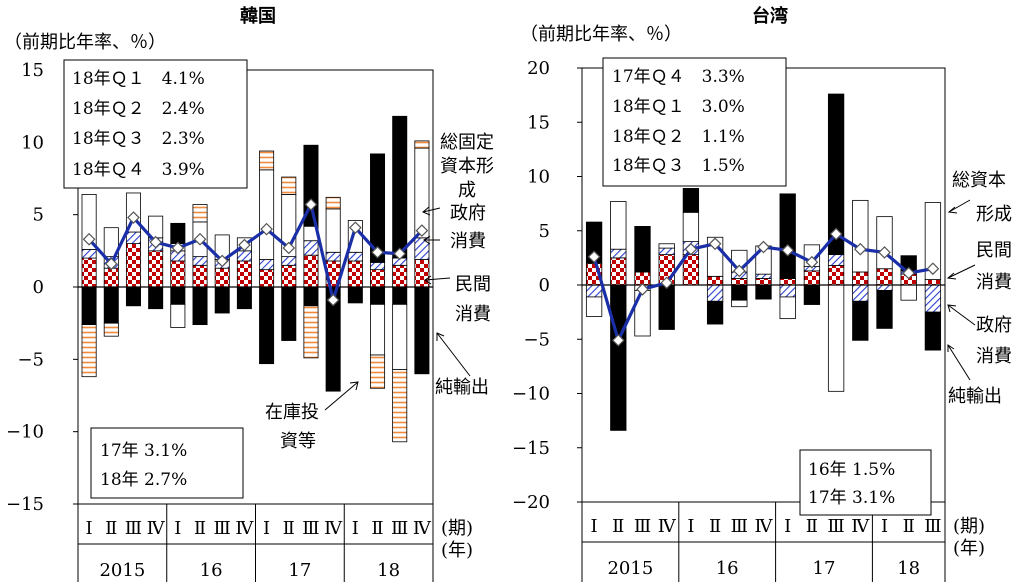 The width and height of the screenshot is (1035, 586). I want to click on korea-annot-netexports: 純輸出, so click(462, 387).